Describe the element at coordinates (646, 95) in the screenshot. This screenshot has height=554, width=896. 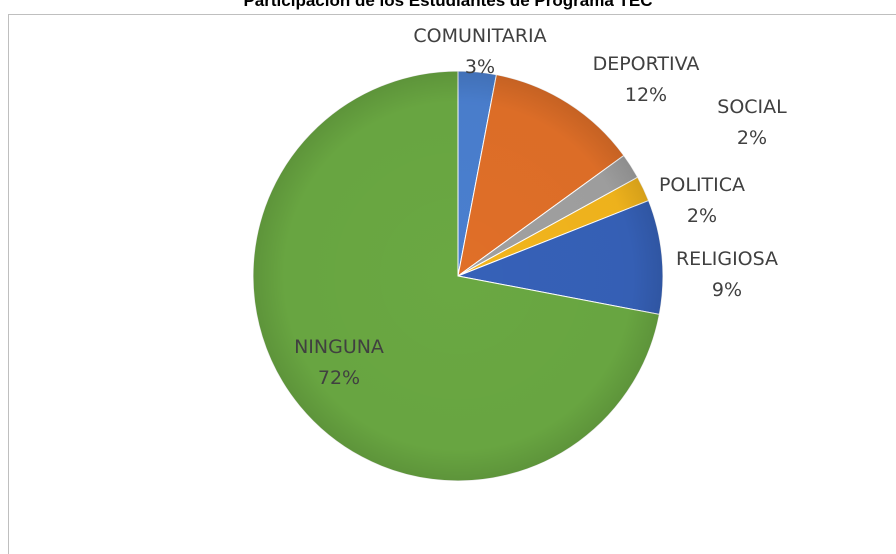
I see `slice-value-deportiva: 12%` at that location.